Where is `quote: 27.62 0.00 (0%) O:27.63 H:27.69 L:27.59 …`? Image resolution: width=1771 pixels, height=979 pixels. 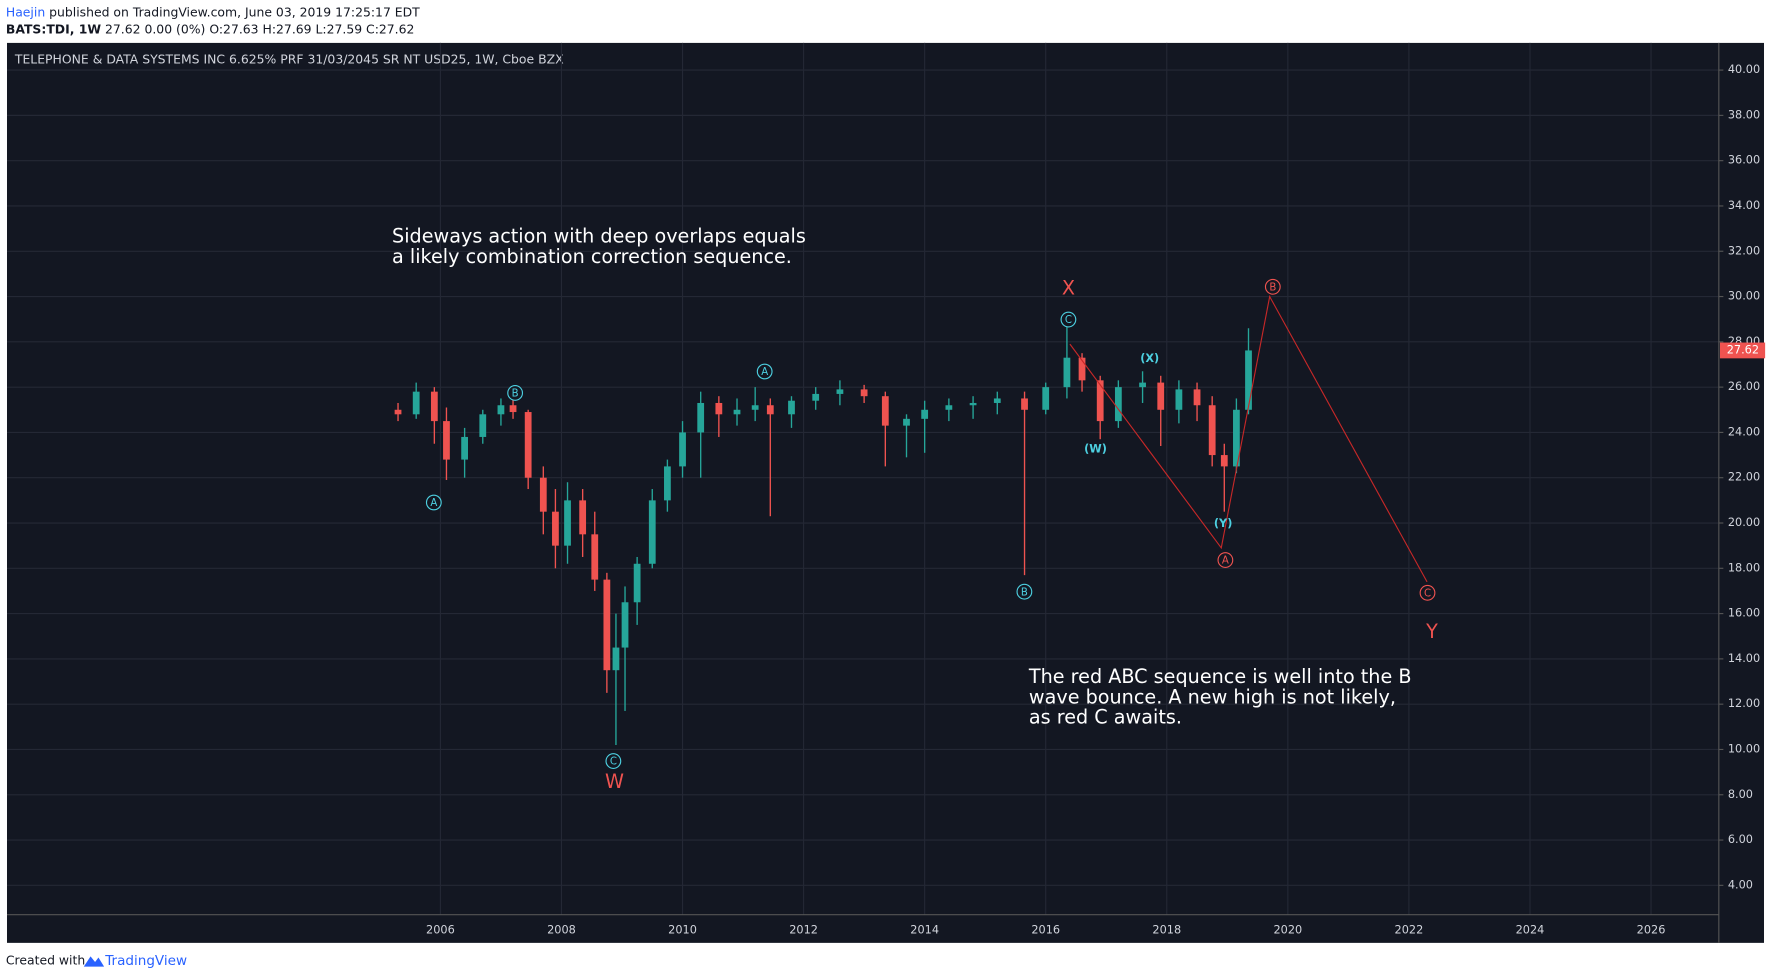
quote: 27.62 0.00 (0%) O:27.63 H:27.69 L:27.59 … is located at coordinates (259, 28).